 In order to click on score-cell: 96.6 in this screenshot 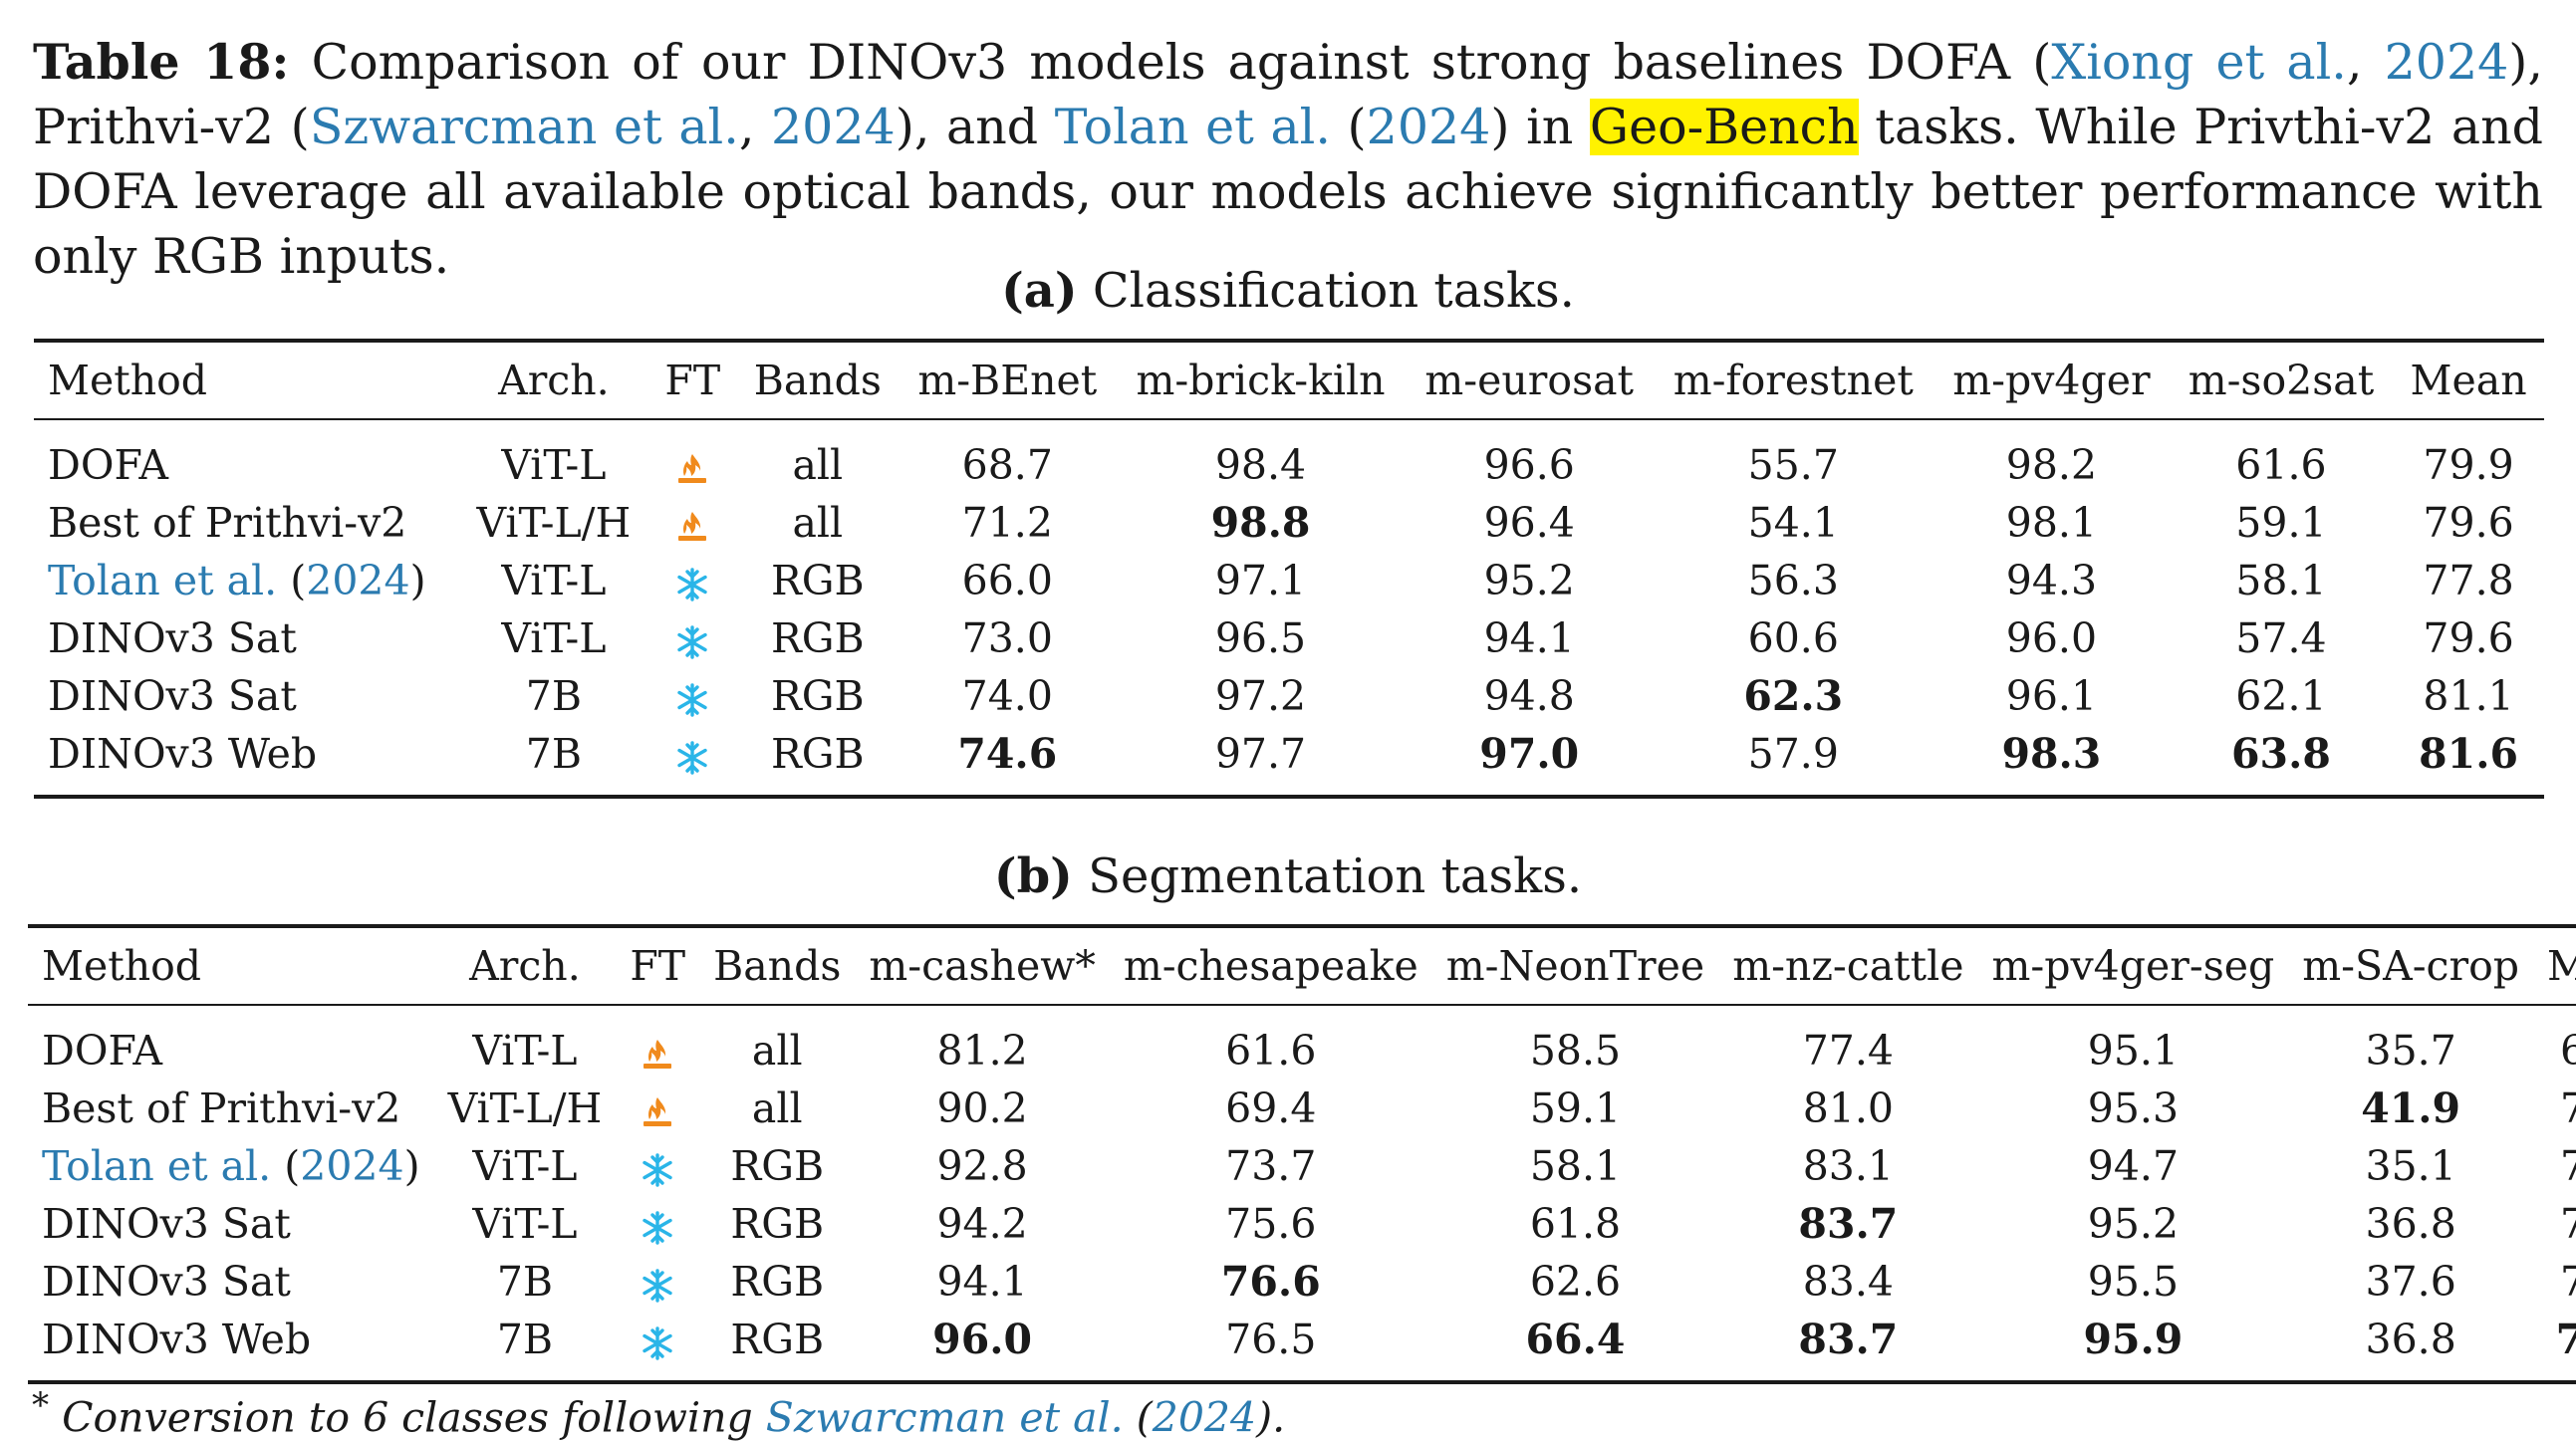, I will do `click(1529, 465)`.